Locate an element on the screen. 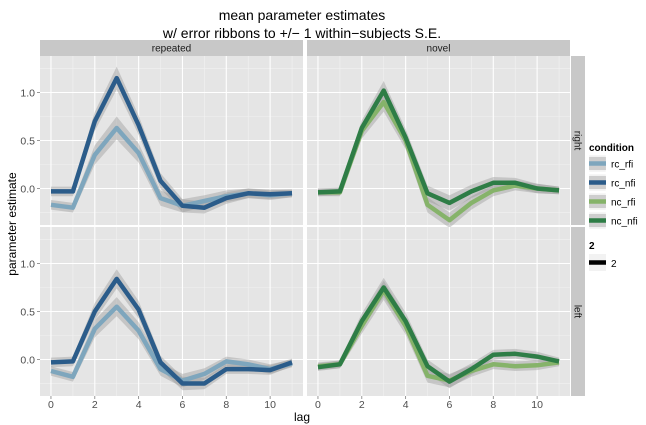 This screenshot has width=646, height=425. legend-label-rc_rfi: rc_rfi is located at coordinates (622, 165).